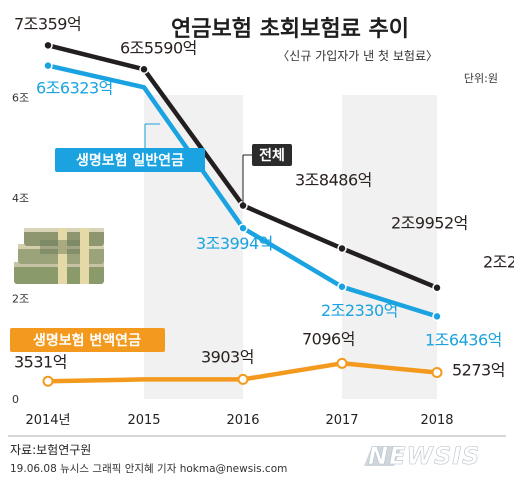  What do you see at coordinates (130, 147) in the screenshot?
I see `legend-tag-life-general: 생명보험 일반연금` at bounding box center [130, 147].